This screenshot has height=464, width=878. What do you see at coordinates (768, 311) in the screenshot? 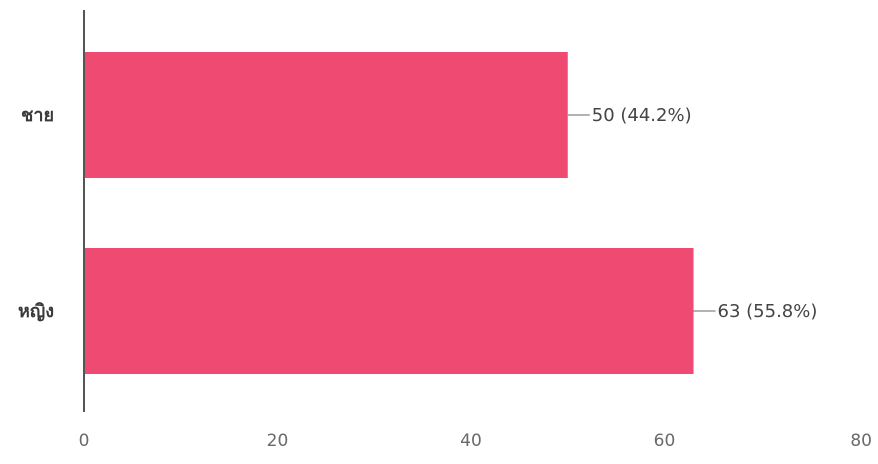
I see `data-label-1: 63 (55.8%)` at bounding box center [768, 311].